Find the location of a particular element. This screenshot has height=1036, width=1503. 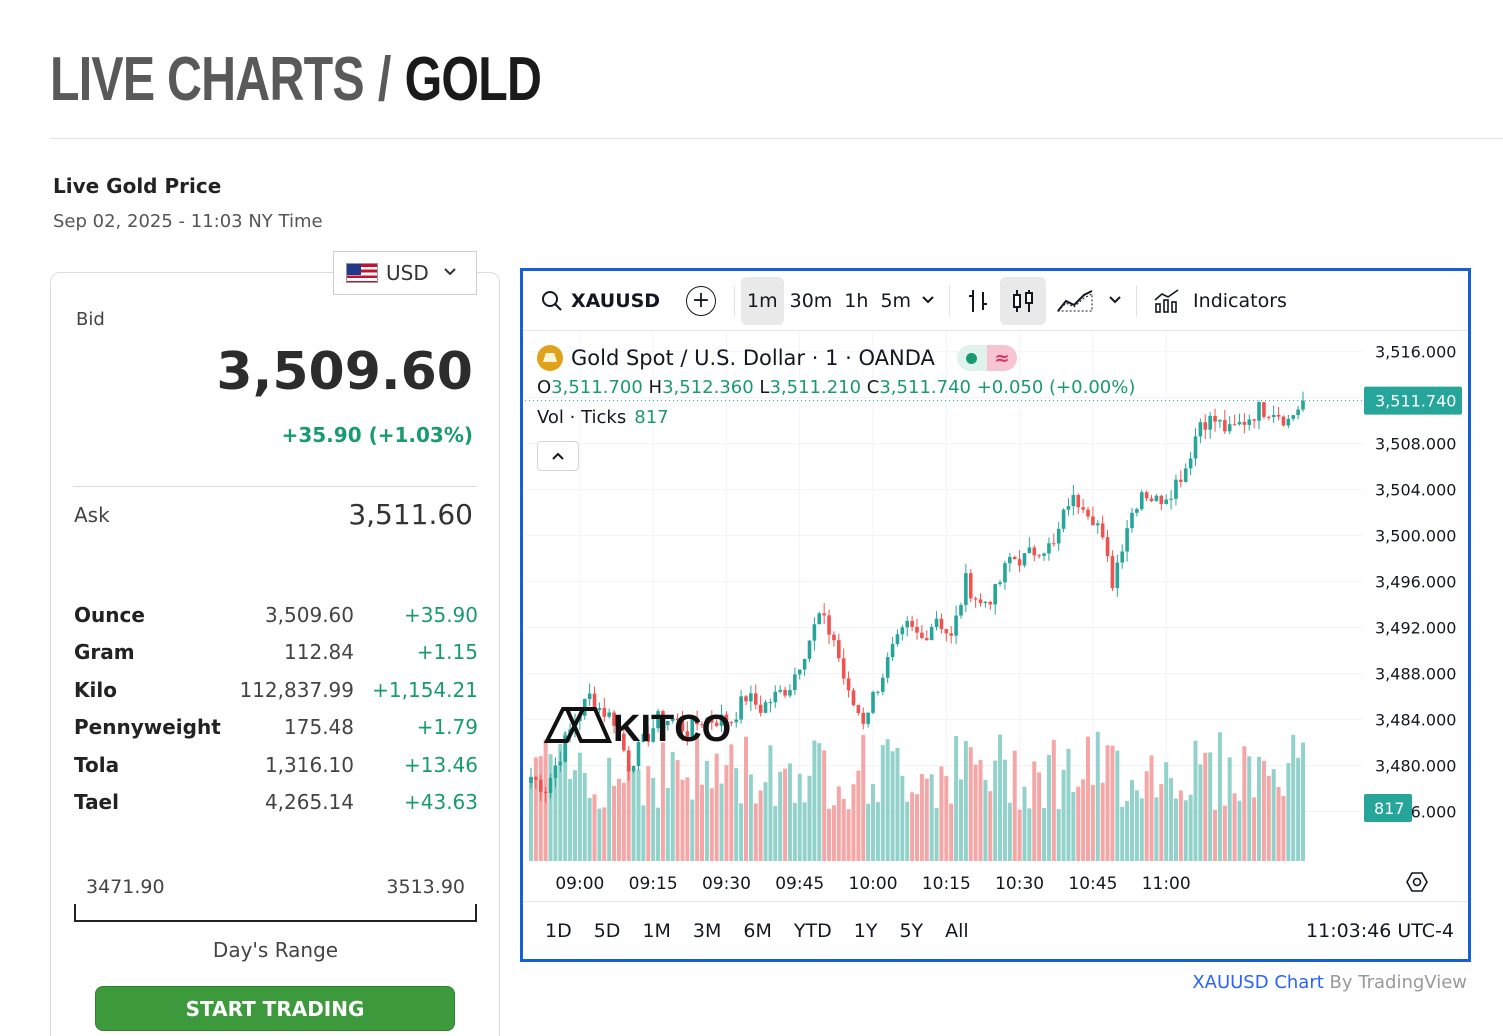

collapse-legend-button is located at coordinates (558, 456).